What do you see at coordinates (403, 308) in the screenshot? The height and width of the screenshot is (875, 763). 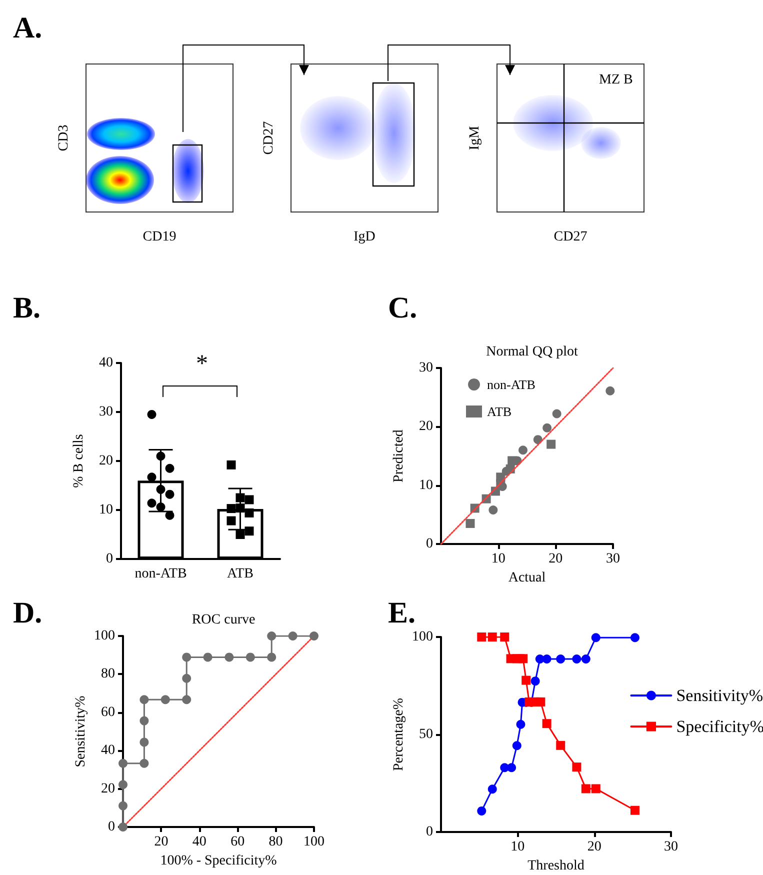 I see `text: C.` at bounding box center [403, 308].